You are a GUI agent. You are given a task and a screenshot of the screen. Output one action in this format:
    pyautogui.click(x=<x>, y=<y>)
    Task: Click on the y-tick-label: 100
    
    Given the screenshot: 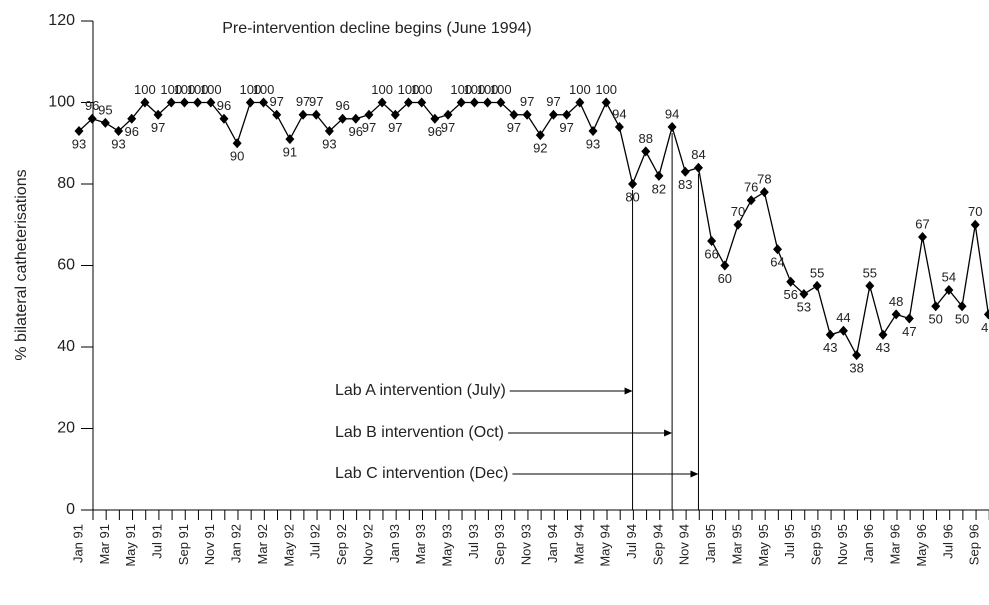 What is the action you would take?
    pyautogui.click(x=61, y=102)
    